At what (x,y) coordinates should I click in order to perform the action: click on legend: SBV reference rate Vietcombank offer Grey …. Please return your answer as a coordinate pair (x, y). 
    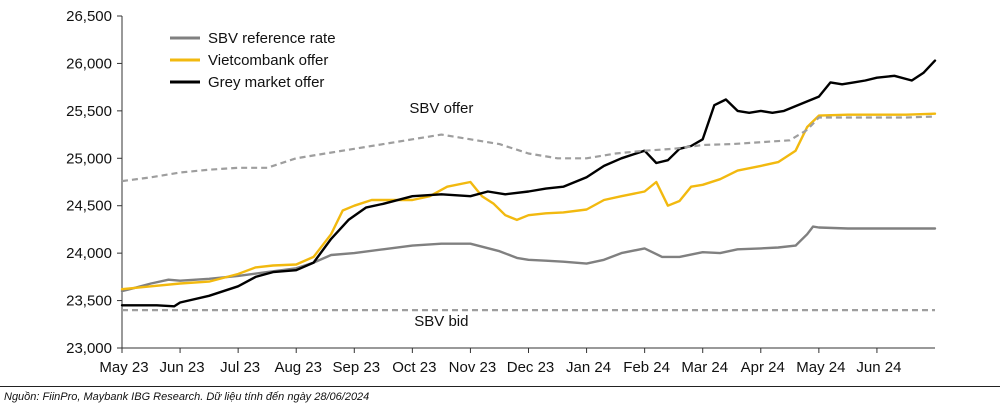
    Looking at the image, I should click on (253, 60).